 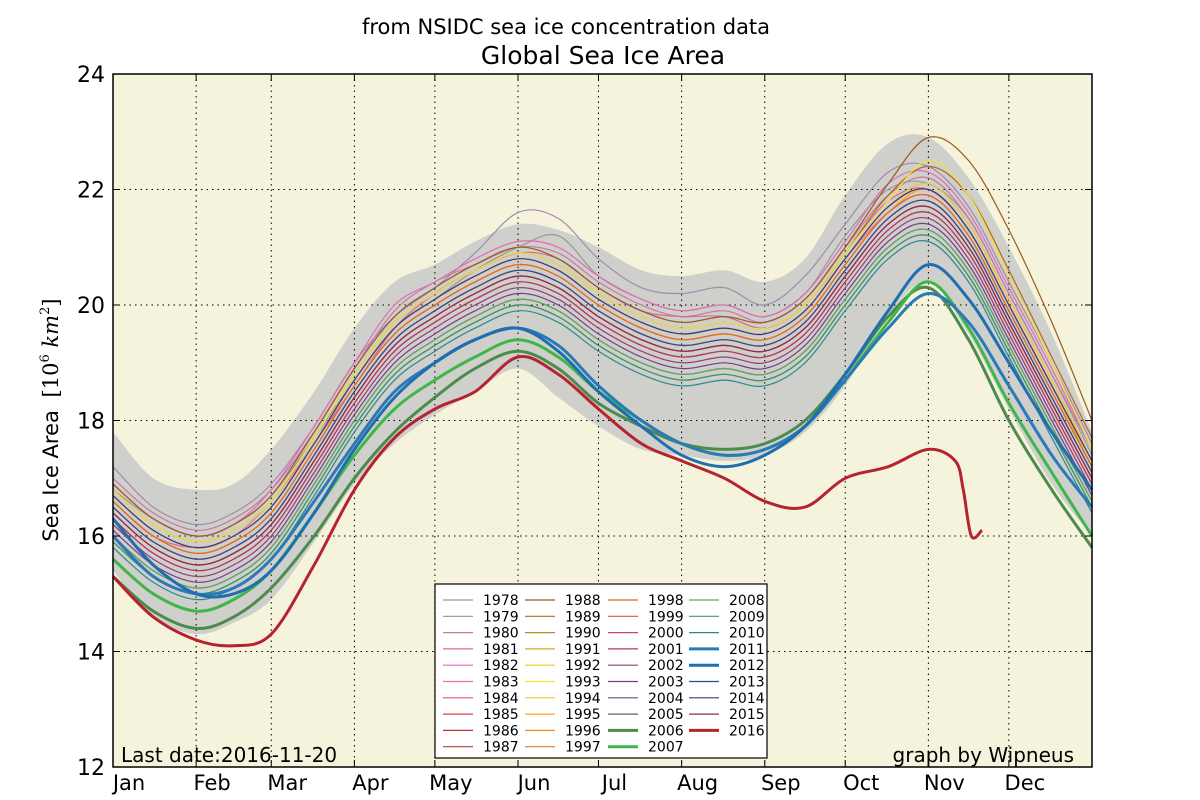 What do you see at coordinates (91, 422) in the screenshot?
I see `y-tick-label-18: 18` at bounding box center [91, 422].